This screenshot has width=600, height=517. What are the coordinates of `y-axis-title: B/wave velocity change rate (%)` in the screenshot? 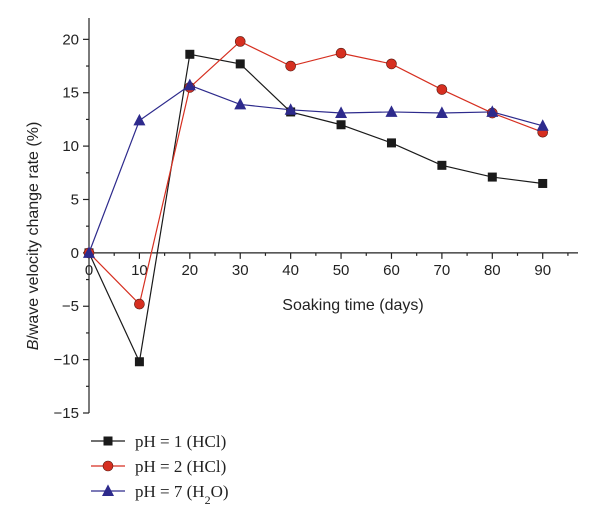 It's located at (33, 236).